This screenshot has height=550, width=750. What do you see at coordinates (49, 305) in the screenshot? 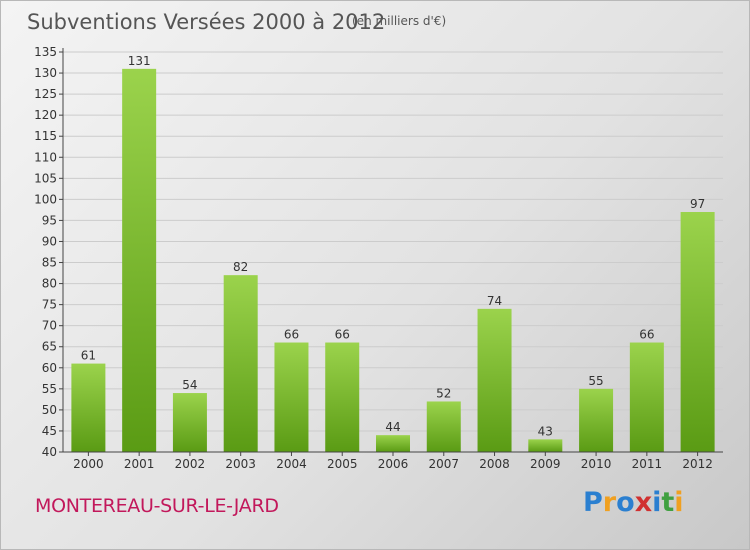
I see `y-tick-label: 75` at bounding box center [49, 305].